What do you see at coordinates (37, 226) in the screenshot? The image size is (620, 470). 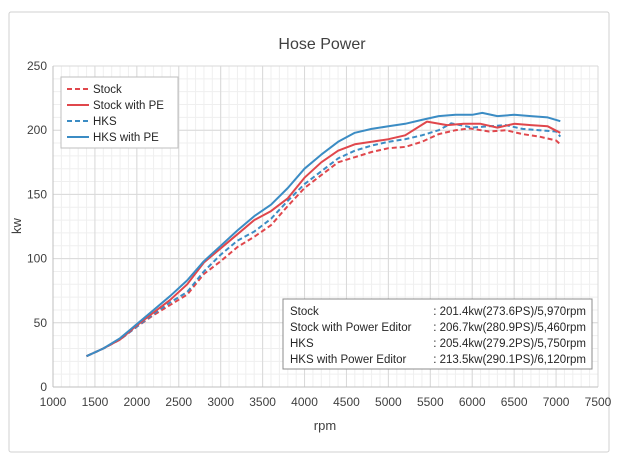 I see `y-tick-labels: 0 50 100 150 200 250` at bounding box center [37, 226].